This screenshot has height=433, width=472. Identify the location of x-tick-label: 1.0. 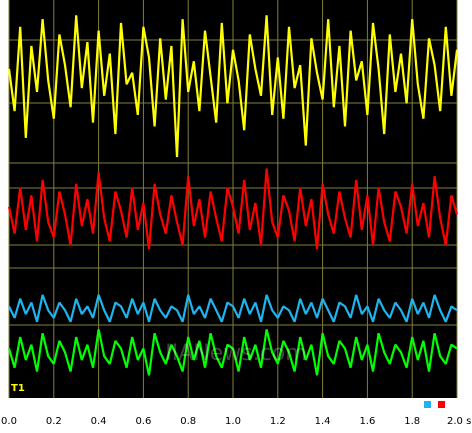
(233, 421).